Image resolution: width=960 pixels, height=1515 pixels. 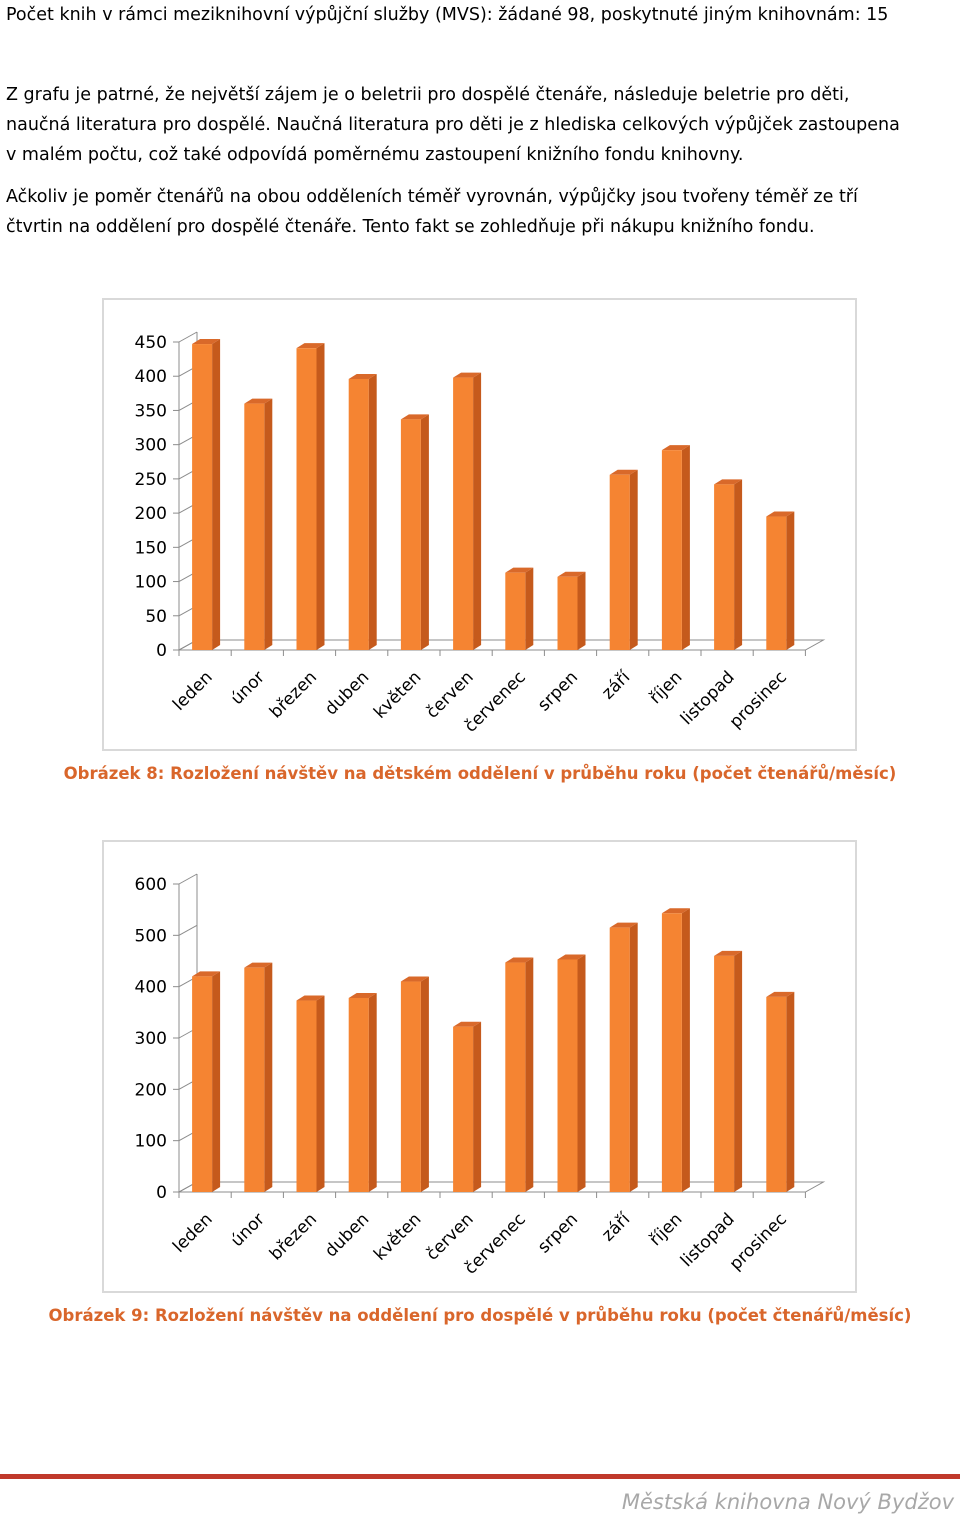 What do you see at coordinates (347, 1235) in the screenshot?
I see `x-tick-label: duben` at bounding box center [347, 1235].